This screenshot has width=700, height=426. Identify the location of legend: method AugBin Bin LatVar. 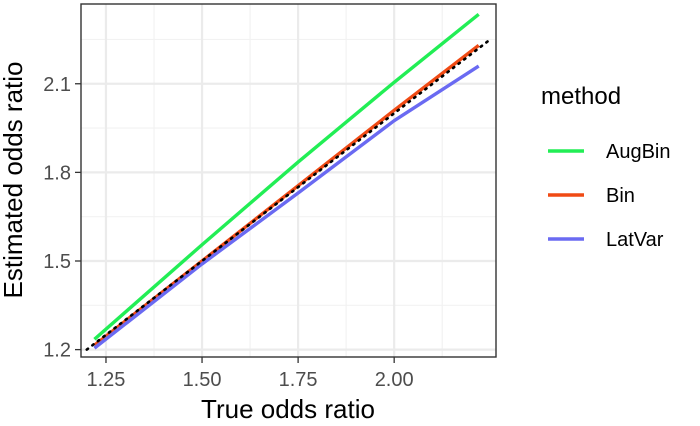
(606, 167).